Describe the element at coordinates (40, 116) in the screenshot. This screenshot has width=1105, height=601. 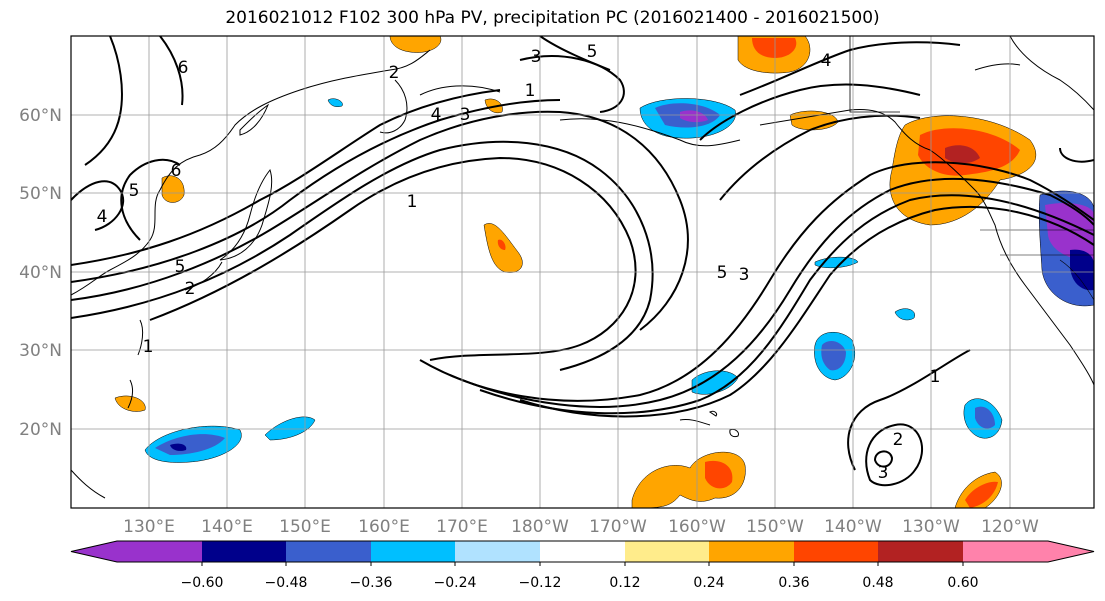
I see `lat-label: 60°N` at that location.